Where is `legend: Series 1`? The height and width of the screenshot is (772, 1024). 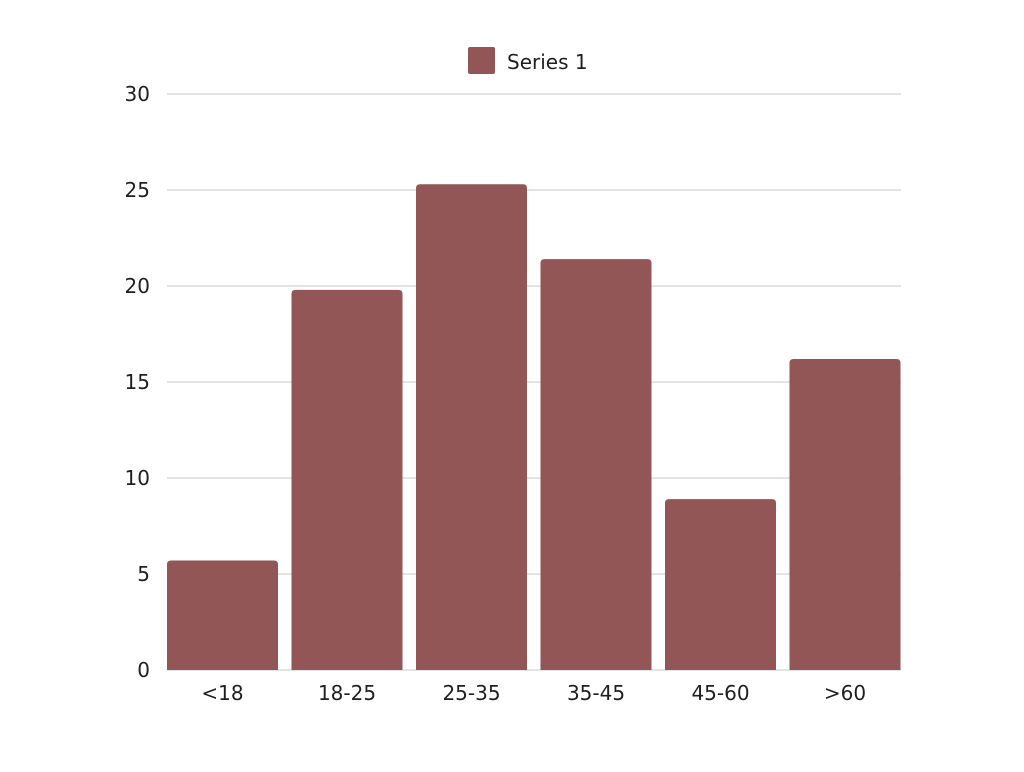 legend: Series 1 is located at coordinates (528, 60).